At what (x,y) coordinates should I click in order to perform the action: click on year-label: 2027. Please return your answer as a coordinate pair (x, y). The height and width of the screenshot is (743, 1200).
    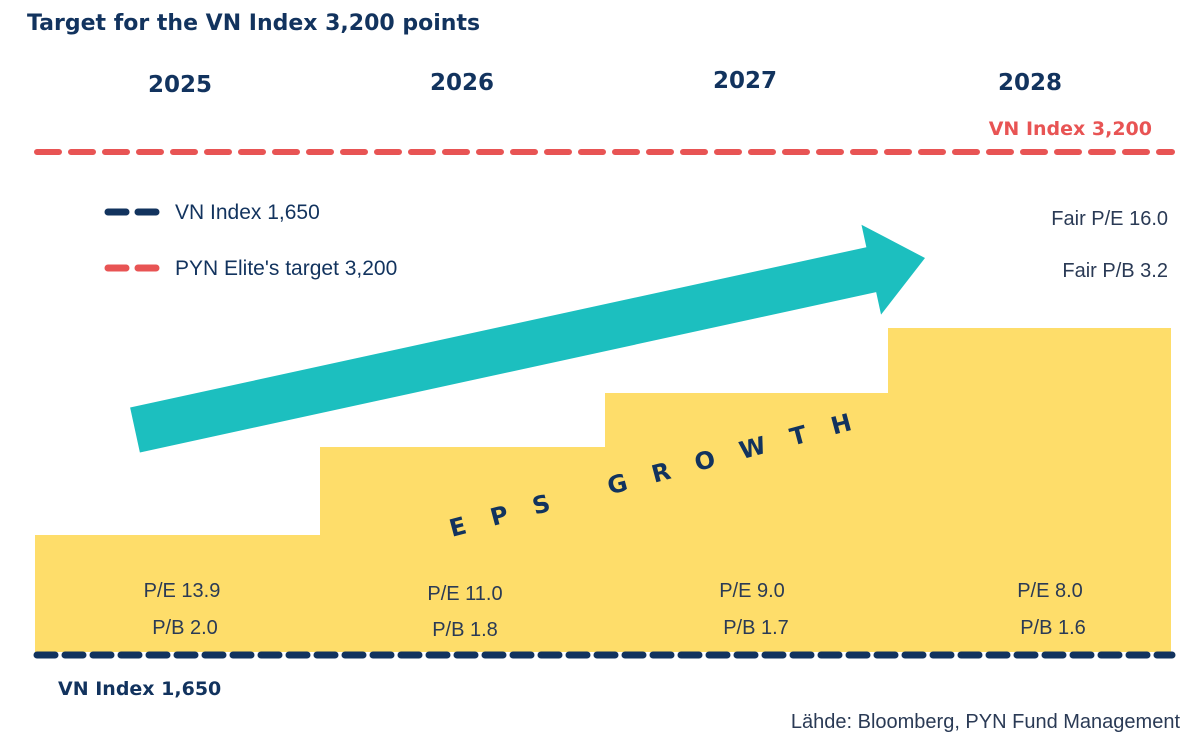
    Looking at the image, I should click on (745, 81).